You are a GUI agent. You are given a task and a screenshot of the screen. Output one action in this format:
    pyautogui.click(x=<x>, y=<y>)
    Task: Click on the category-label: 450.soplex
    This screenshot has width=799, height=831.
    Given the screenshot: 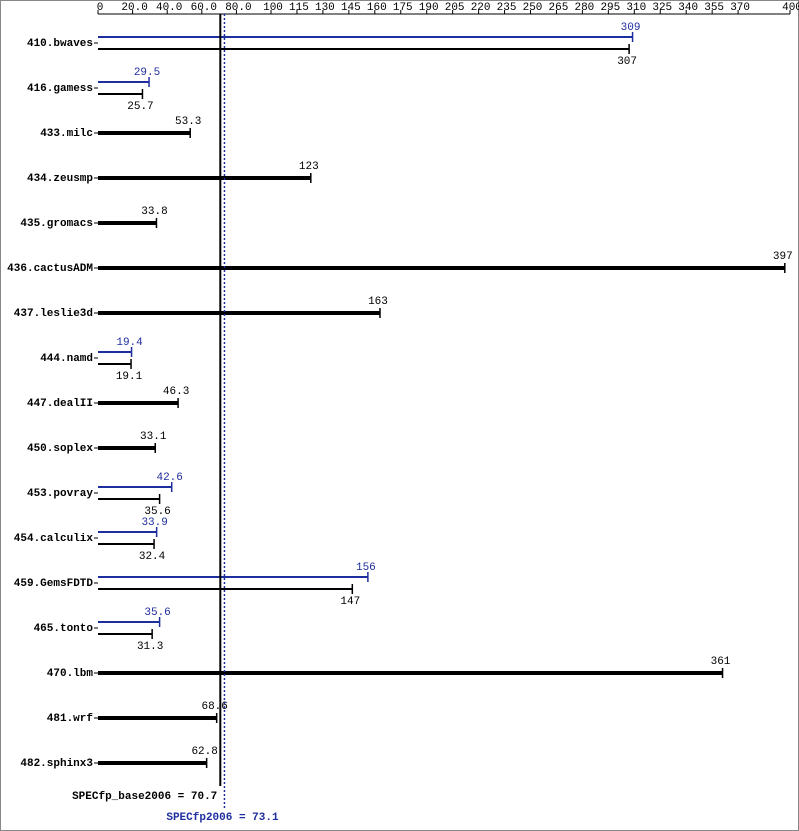 What is the action you would take?
    pyautogui.click(x=60, y=449)
    